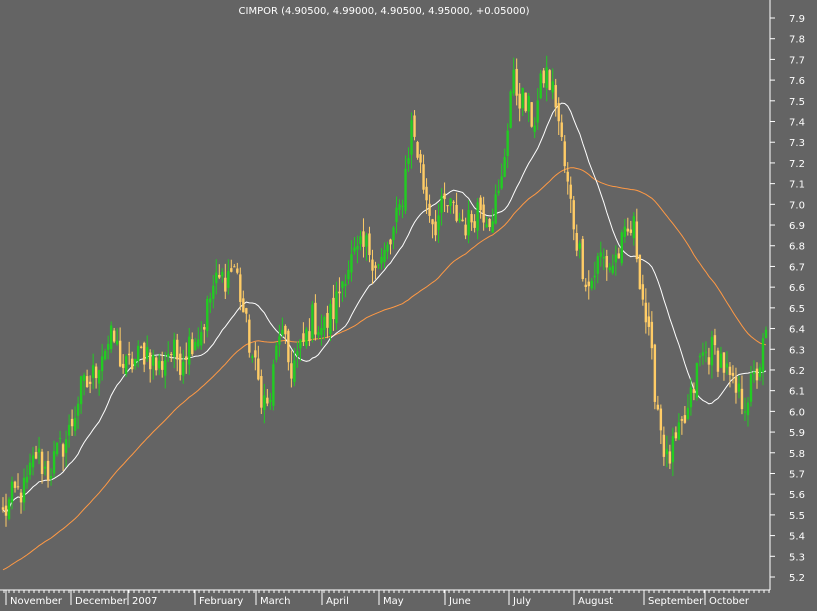 This screenshot has width=817, height=611. What do you see at coordinates (797, 433) in the screenshot?
I see `y-tick-label: 5.9` at bounding box center [797, 433].